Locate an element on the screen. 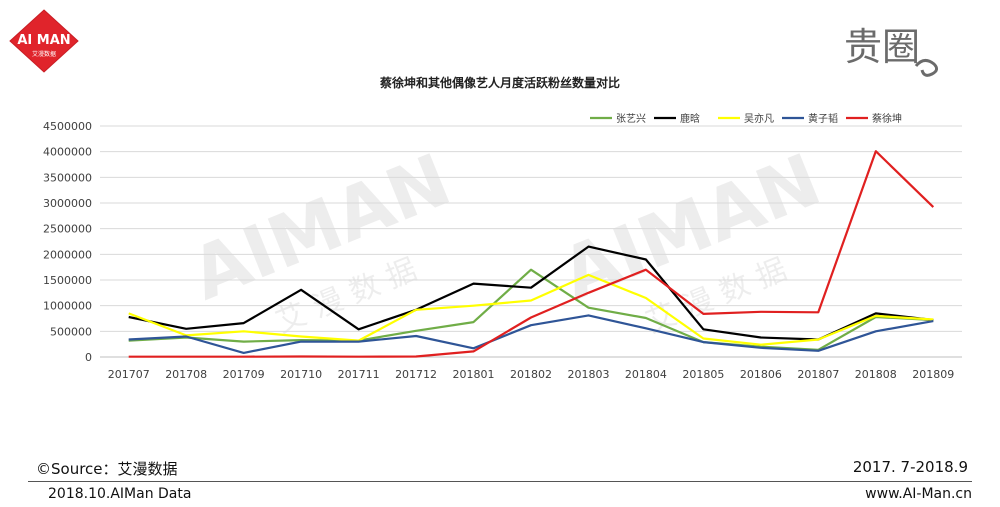  aiman-logo-subtext: 艾漫数据 is located at coordinates (44, 54).